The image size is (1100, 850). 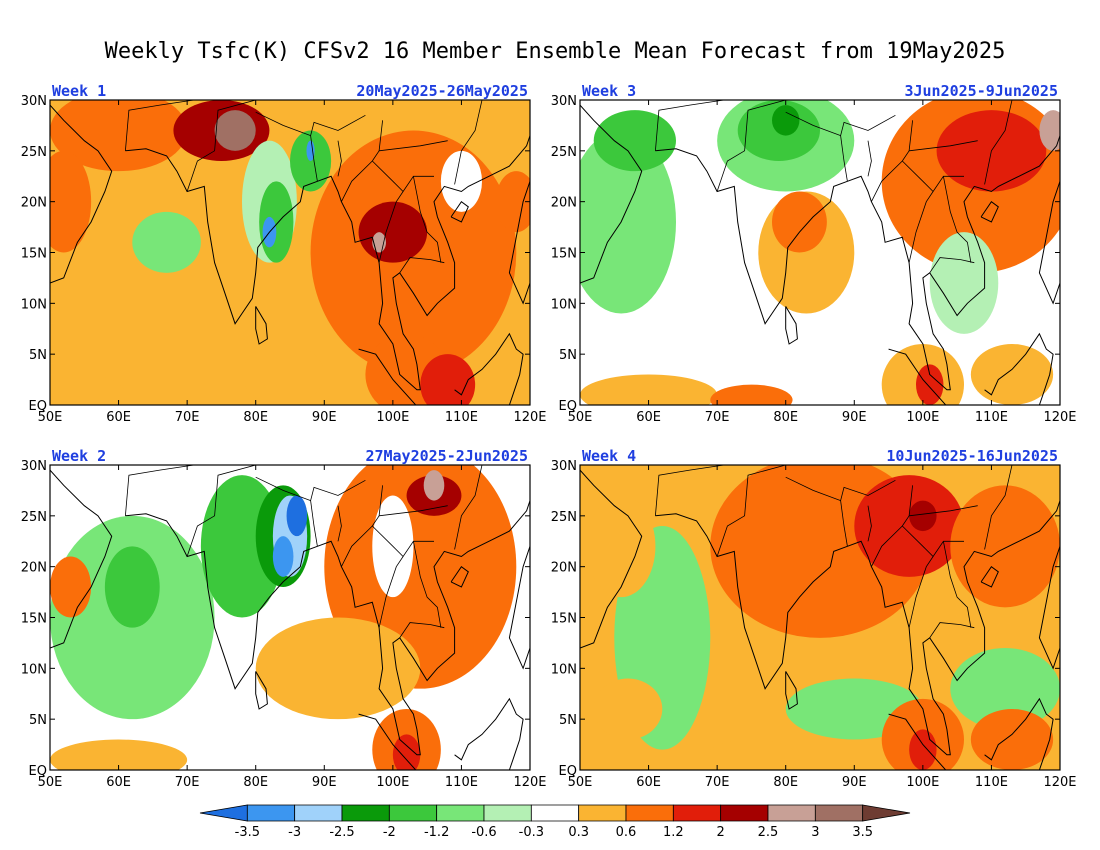 I want to click on colorbar-label: 2.5, so click(x=768, y=832).